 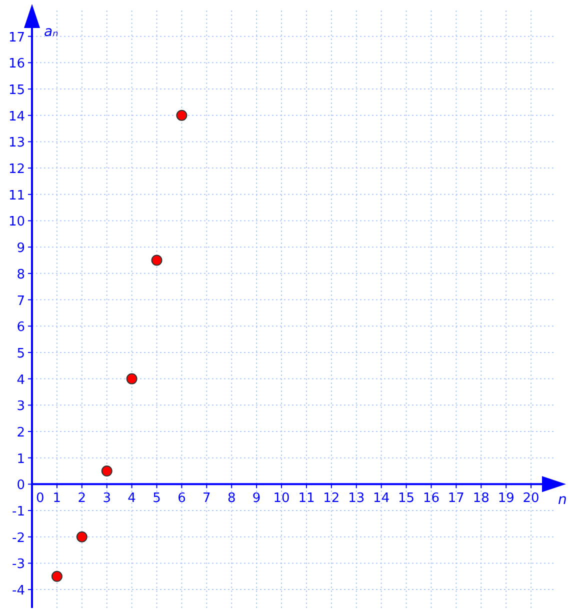 What do you see at coordinates (20, 248) in the screenshot?
I see `y-tick-label: 9` at bounding box center [20, 248].